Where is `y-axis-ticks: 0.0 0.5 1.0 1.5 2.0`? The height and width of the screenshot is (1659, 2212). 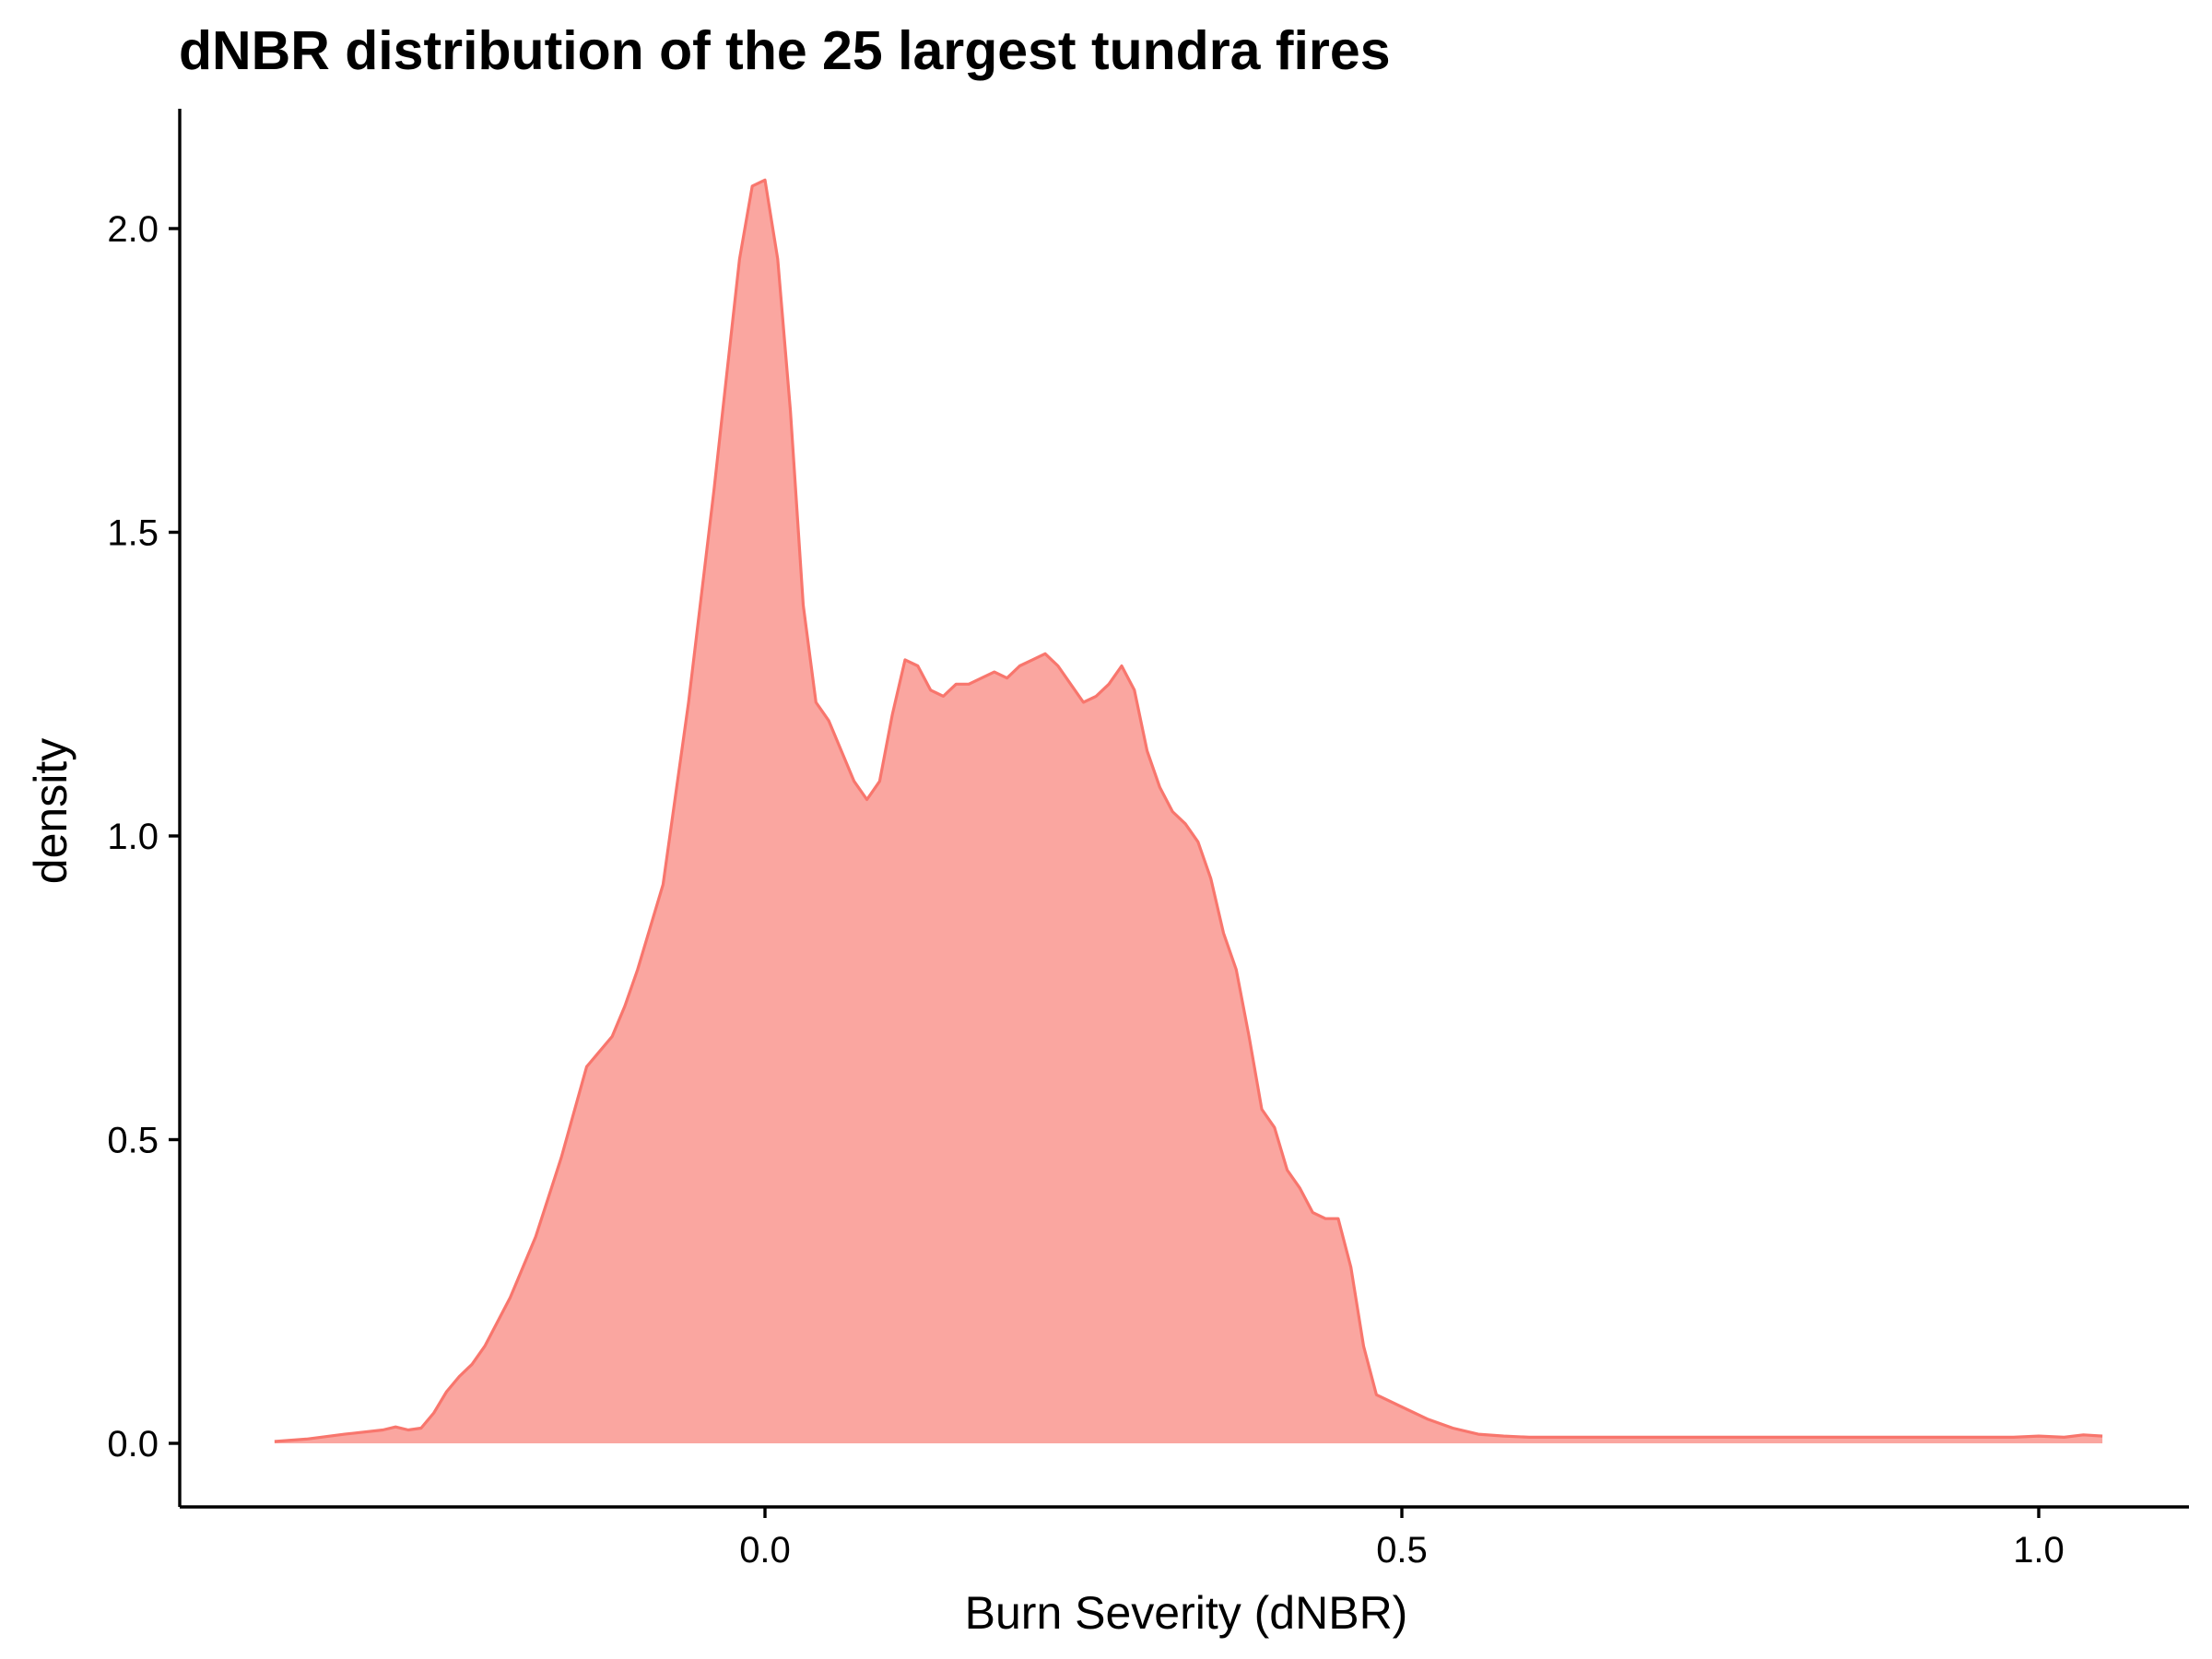
y-axis-ticks: 0.0 0.5 1.0 1.5 2.0 is located at coordinates (143, 837).